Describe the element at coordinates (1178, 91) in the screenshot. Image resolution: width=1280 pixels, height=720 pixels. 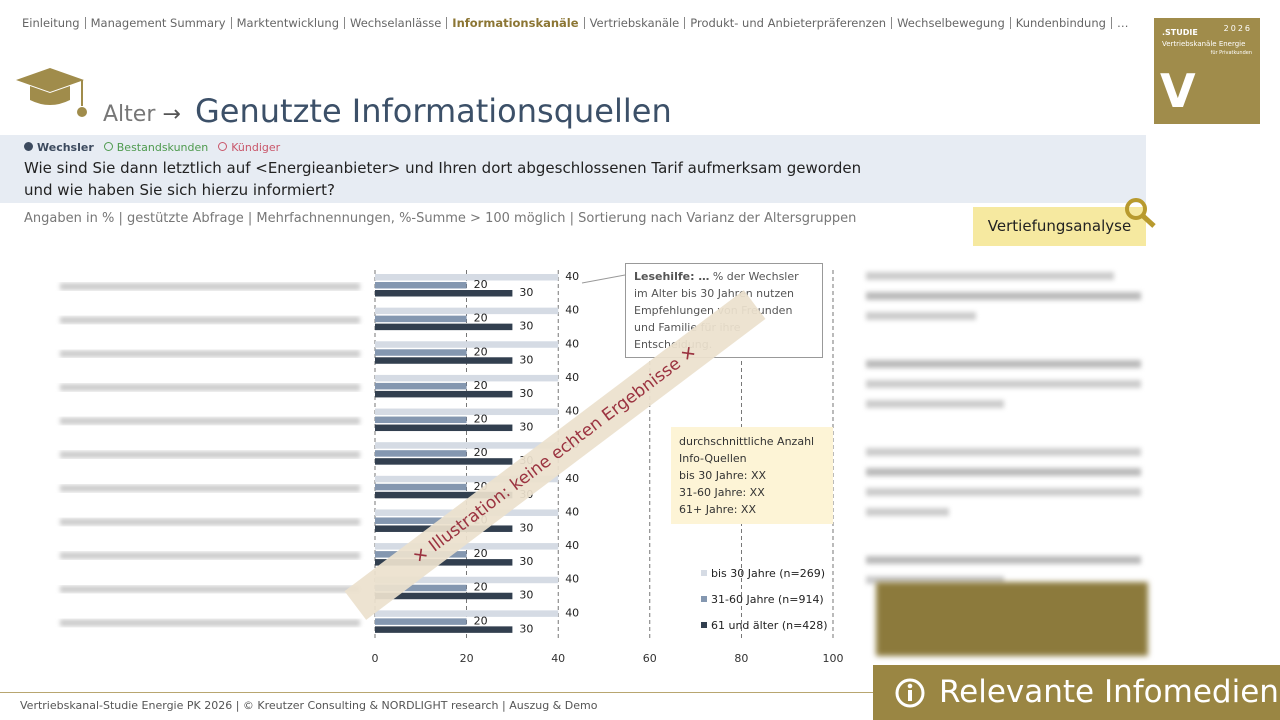
I see `logo-letter: V` at that location.